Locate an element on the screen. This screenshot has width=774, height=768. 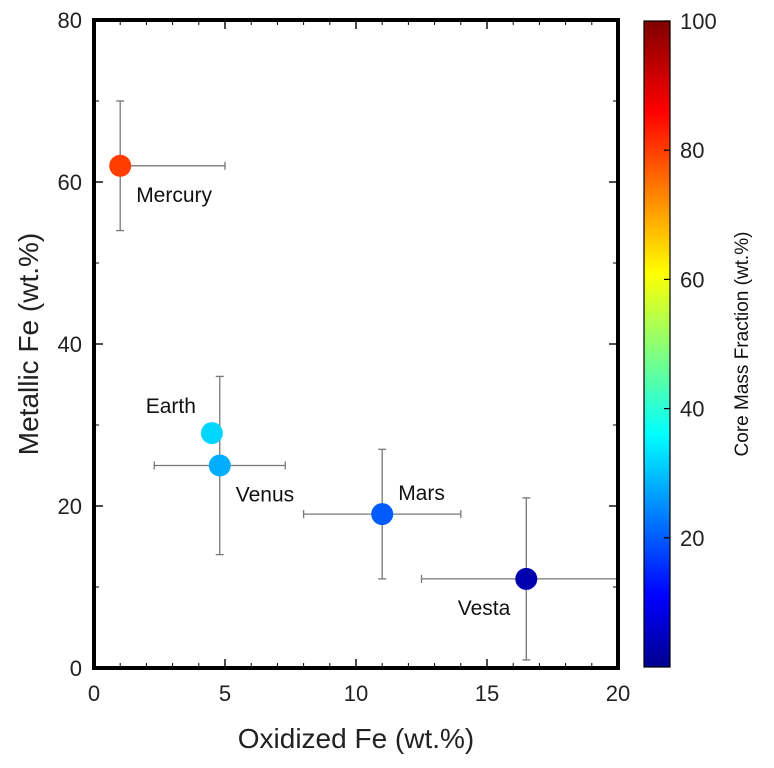
point-label-mercury: Mercury is located at coordinates (174, 195).